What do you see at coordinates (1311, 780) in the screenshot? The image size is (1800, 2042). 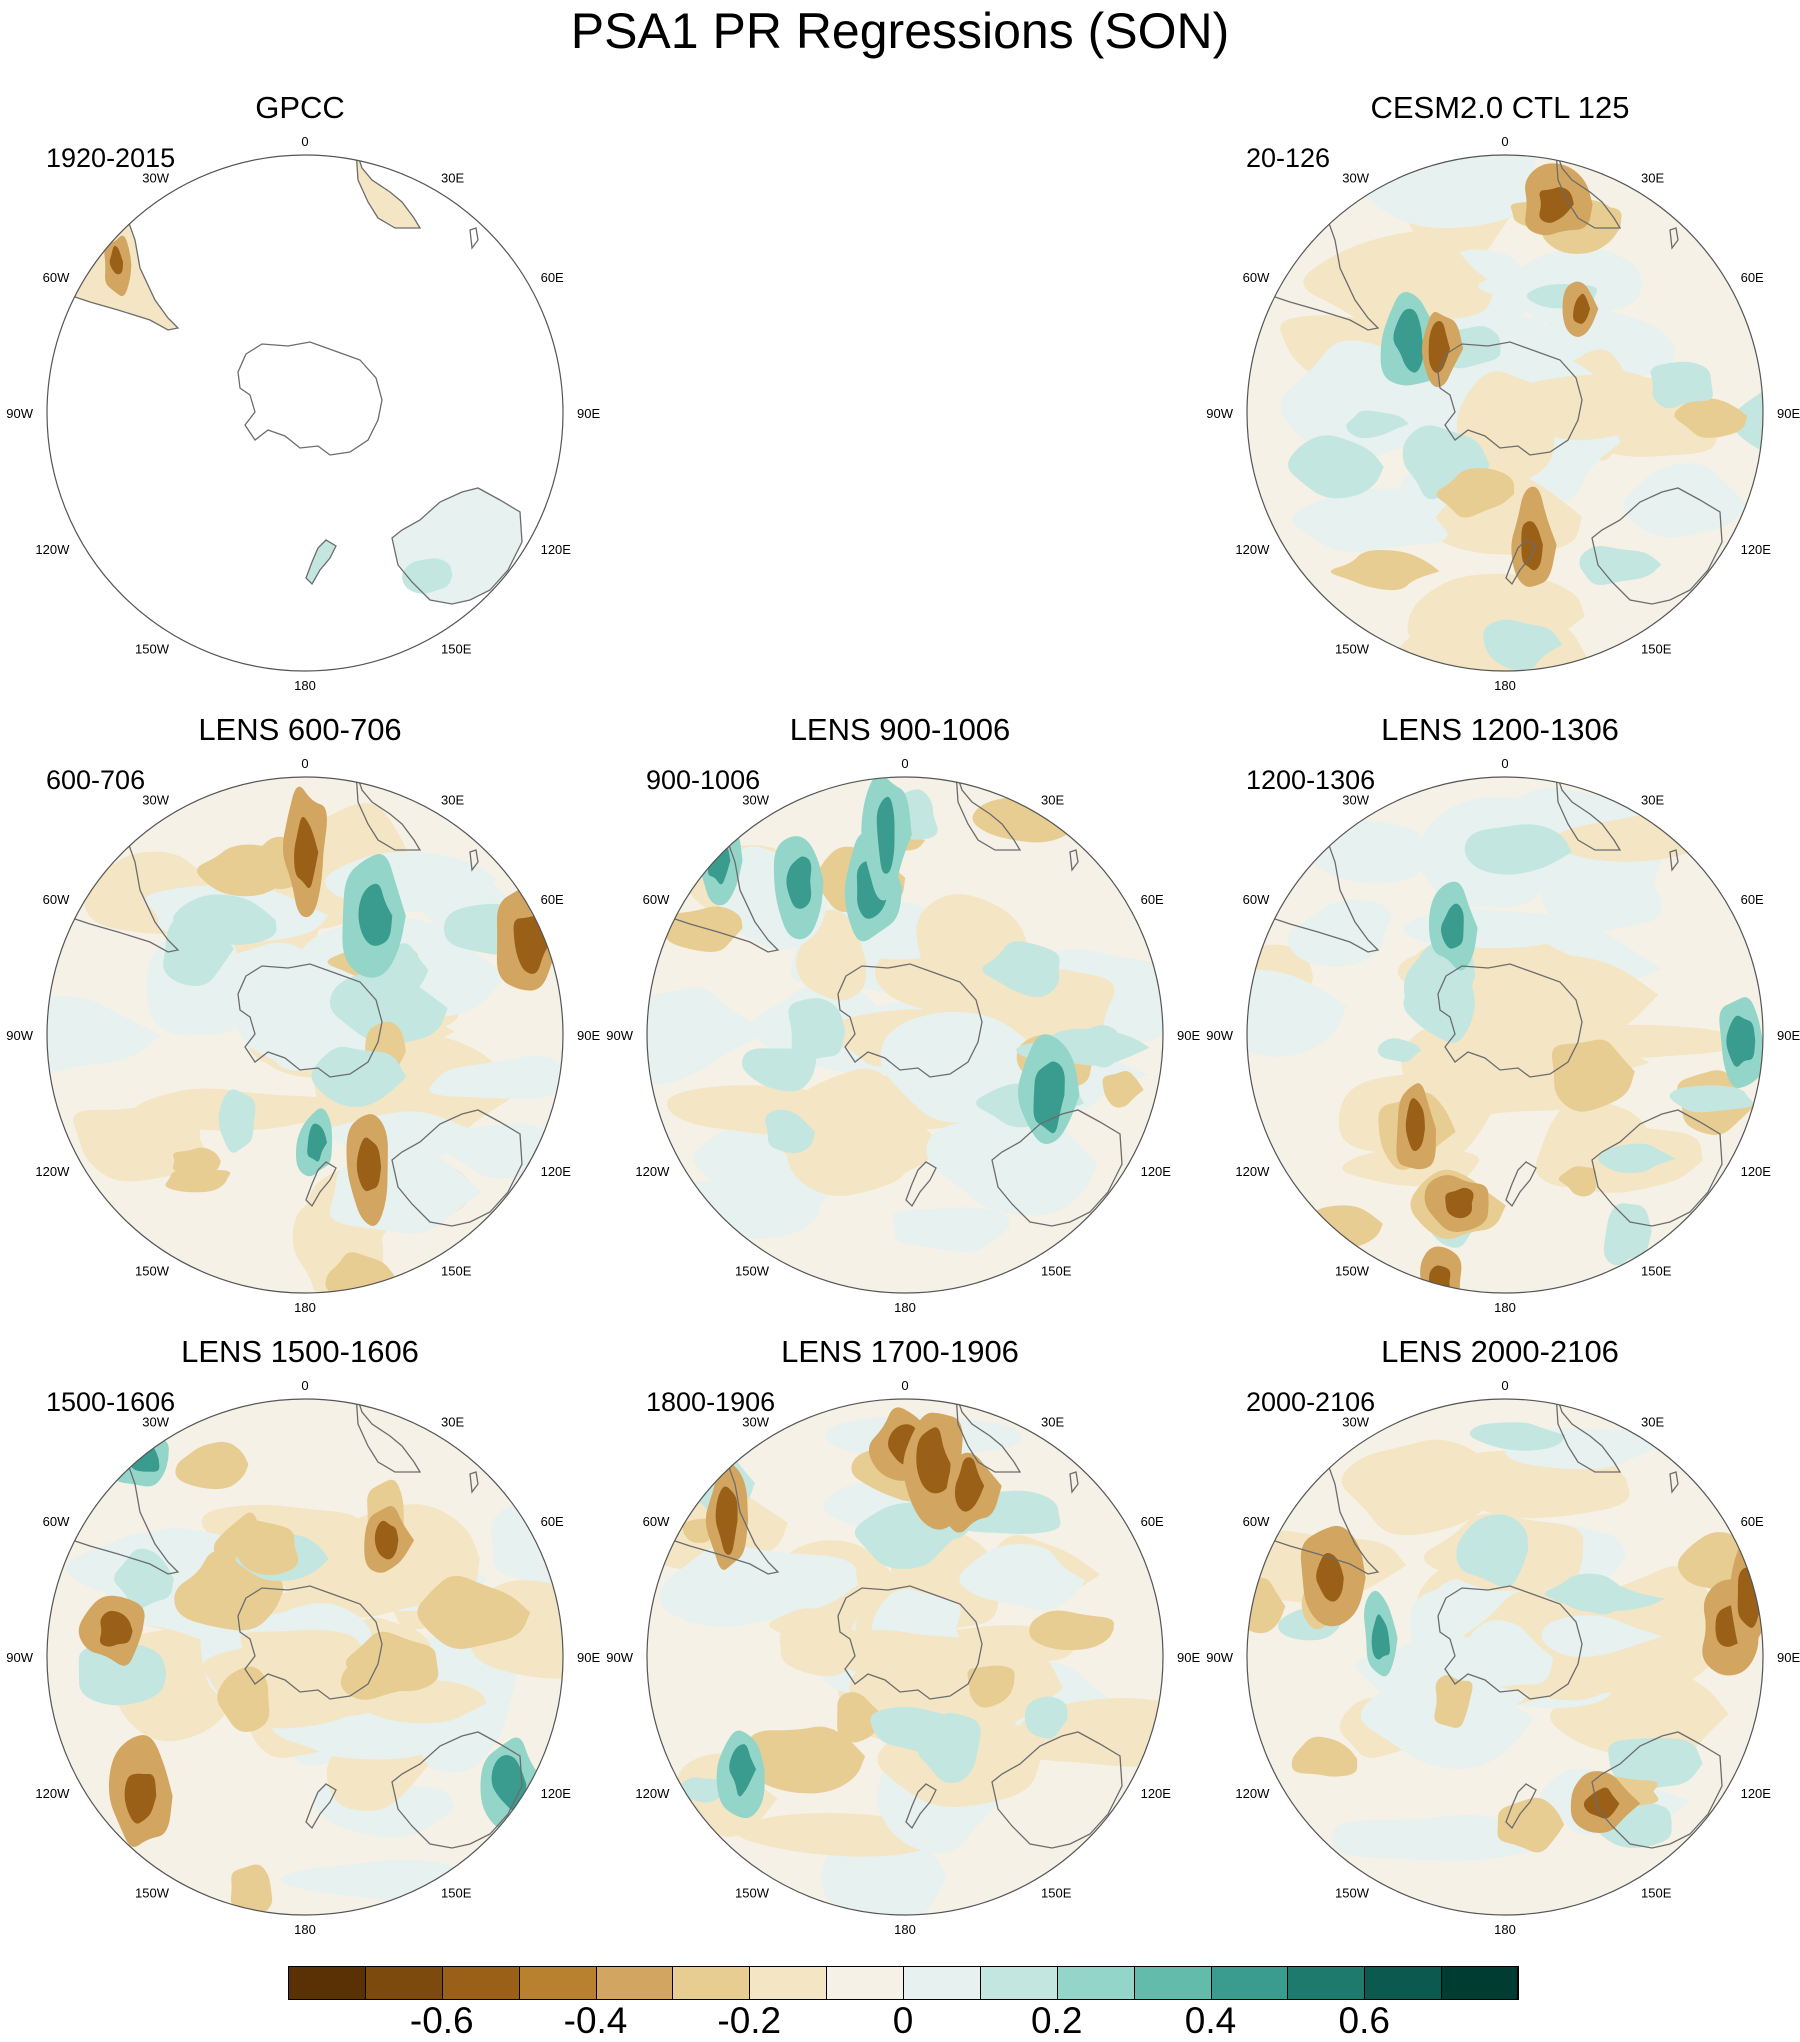 I see `panel-period: 1200-1306` at bounding box center [1311, 780].